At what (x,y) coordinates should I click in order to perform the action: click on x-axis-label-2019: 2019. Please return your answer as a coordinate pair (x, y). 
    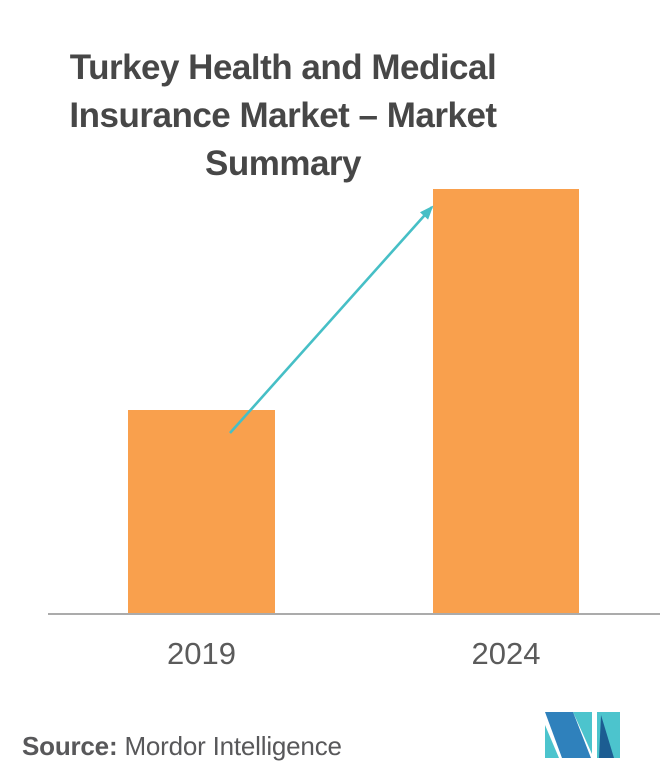
    Looking at the image, I should click on (201, 653).